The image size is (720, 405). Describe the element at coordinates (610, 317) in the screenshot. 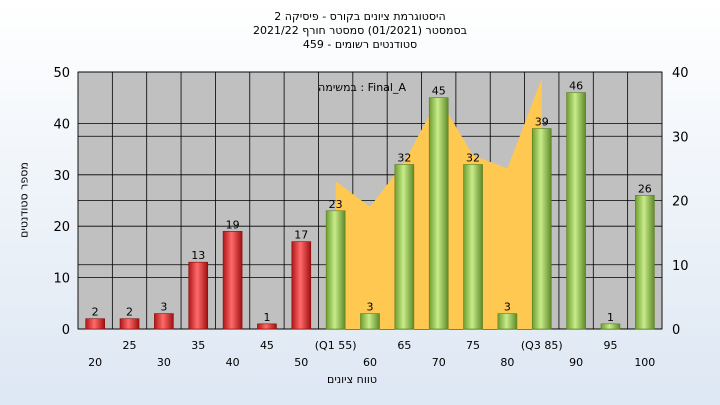

I see `bar-label-95: 1` at that location.